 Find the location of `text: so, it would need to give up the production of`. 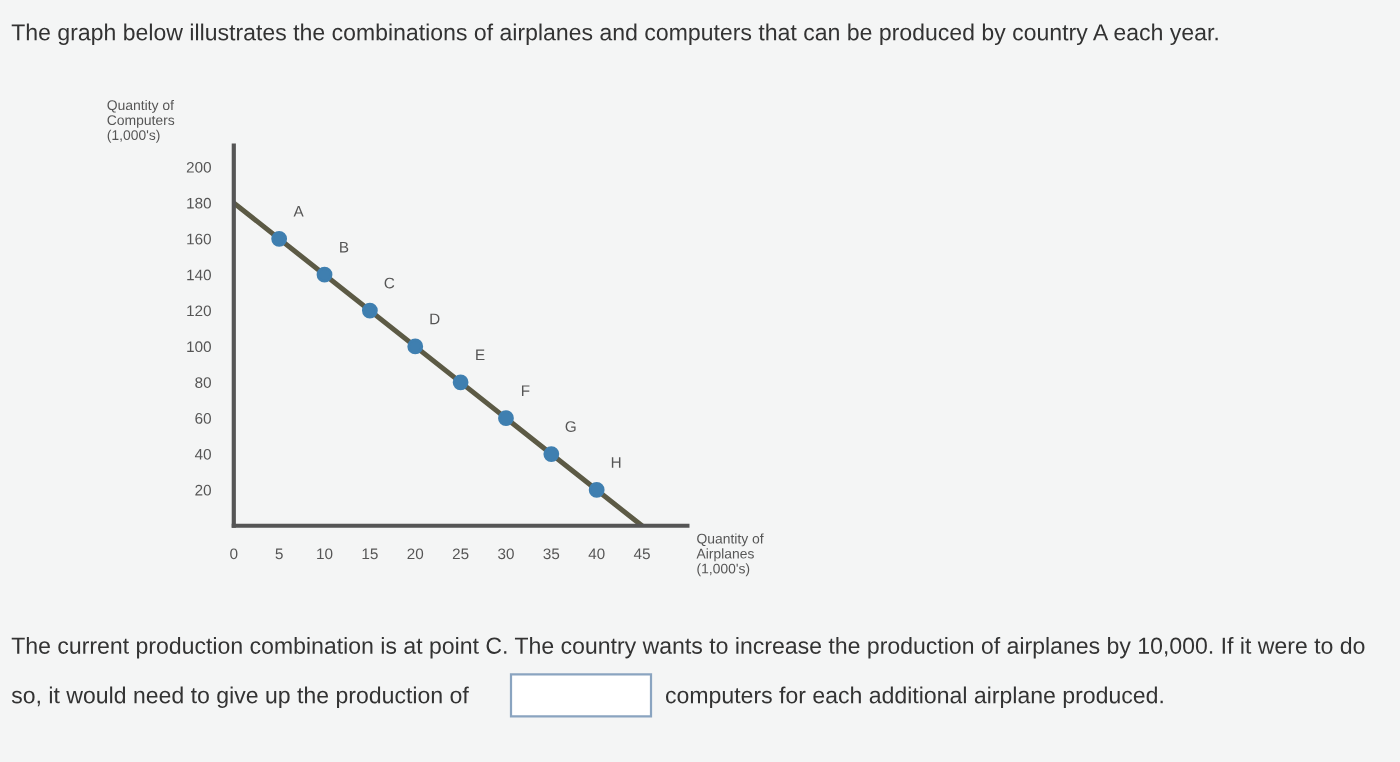

text: so, it would need to give up the production of is located at coordinates (240, 697).